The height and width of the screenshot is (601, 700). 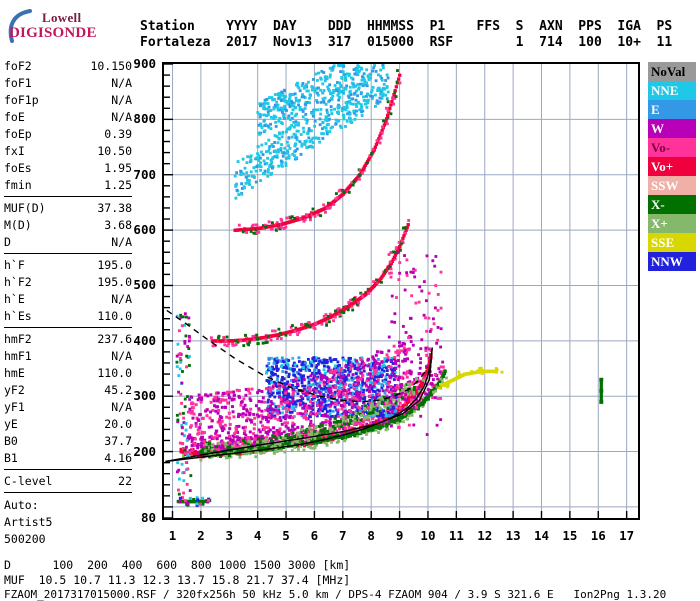 I want to click on y-tick-label: 500, so click(x=139, y=284).